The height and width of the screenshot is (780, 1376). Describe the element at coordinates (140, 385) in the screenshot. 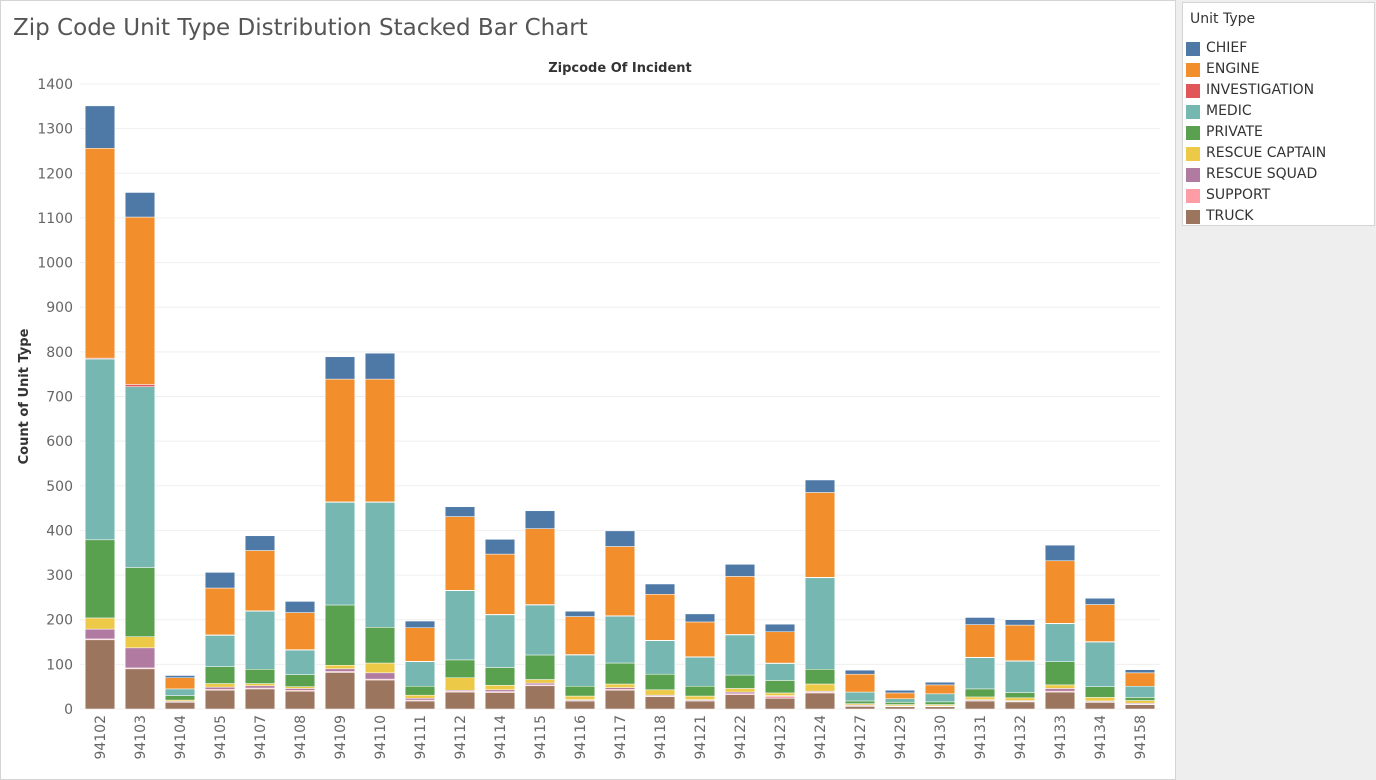

I see `bar-segment-investigation` at that location.